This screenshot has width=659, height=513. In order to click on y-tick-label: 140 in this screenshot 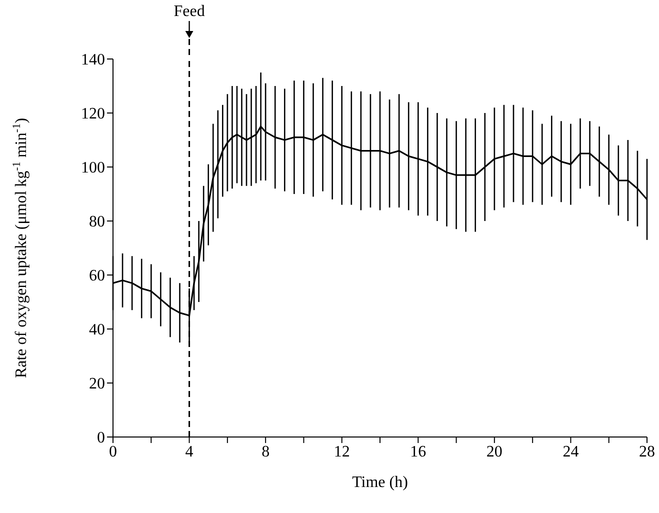, I will do `click(93, 60)`.